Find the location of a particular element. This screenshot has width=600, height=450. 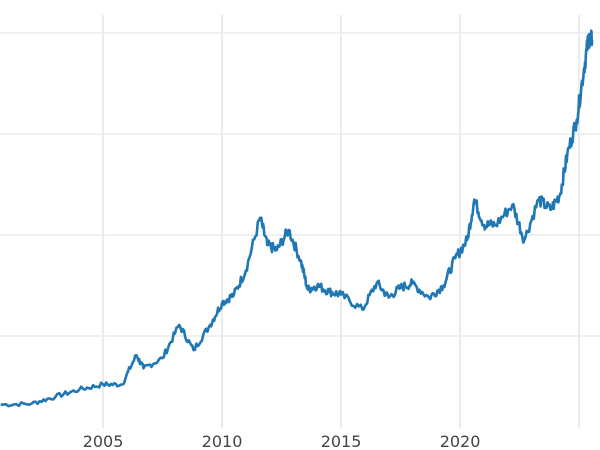

x-tick-label: 2005 is located at coordinates (103, 441).